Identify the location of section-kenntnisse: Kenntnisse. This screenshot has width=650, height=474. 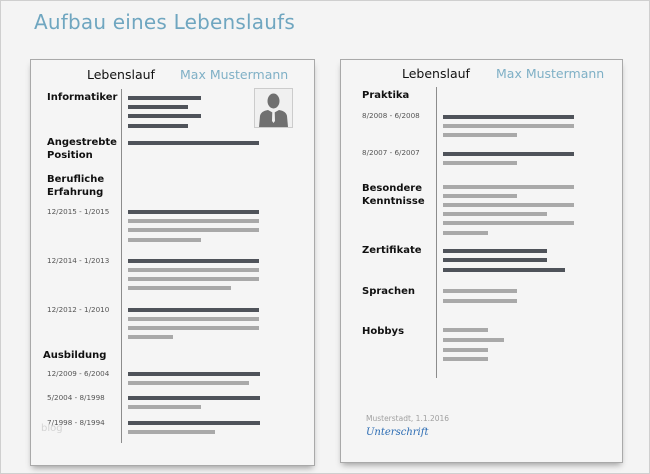
(393, 201).